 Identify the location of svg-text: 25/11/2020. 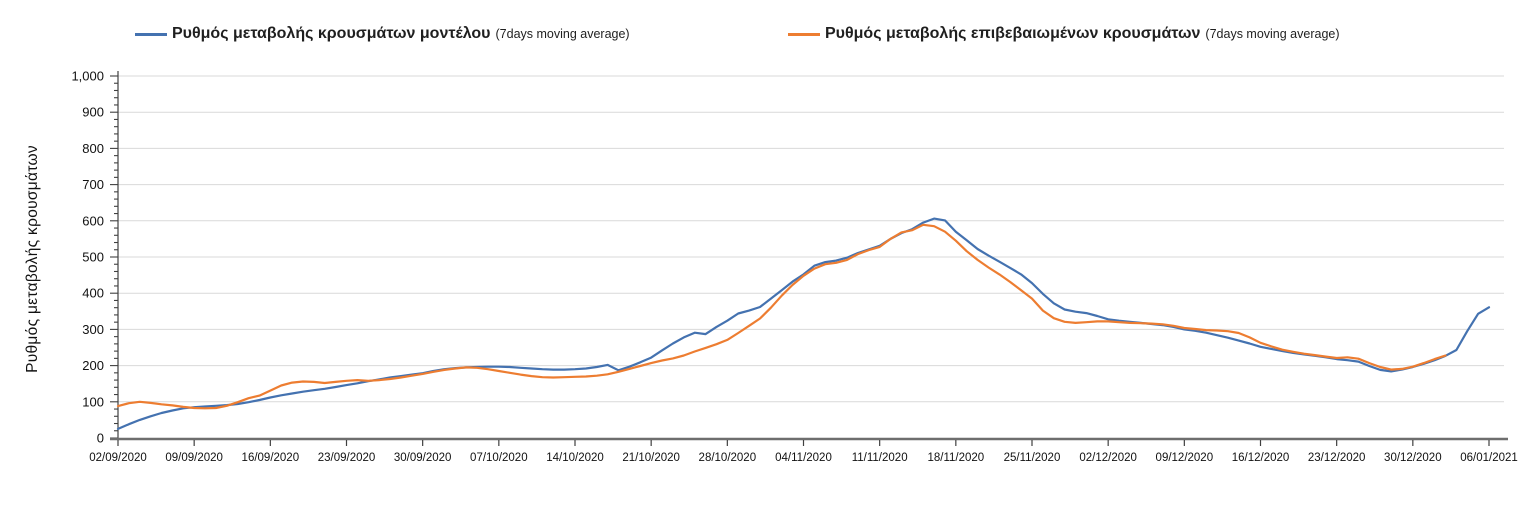
(1032, 458).